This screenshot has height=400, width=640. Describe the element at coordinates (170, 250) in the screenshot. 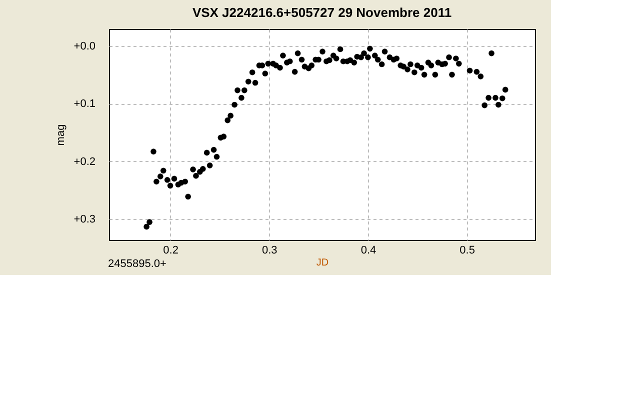

I see `x-tick-label: 0.2` at that location.